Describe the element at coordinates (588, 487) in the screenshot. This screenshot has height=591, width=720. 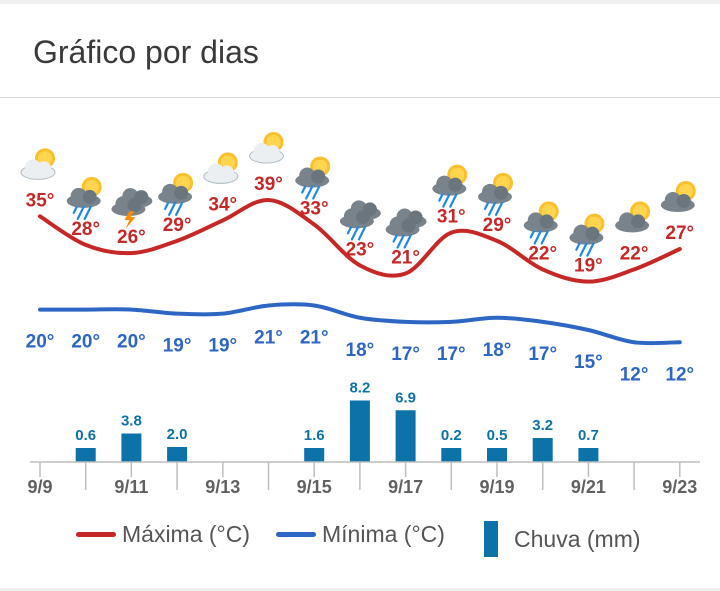
I see `x-tick-label: 9/21` at that location.